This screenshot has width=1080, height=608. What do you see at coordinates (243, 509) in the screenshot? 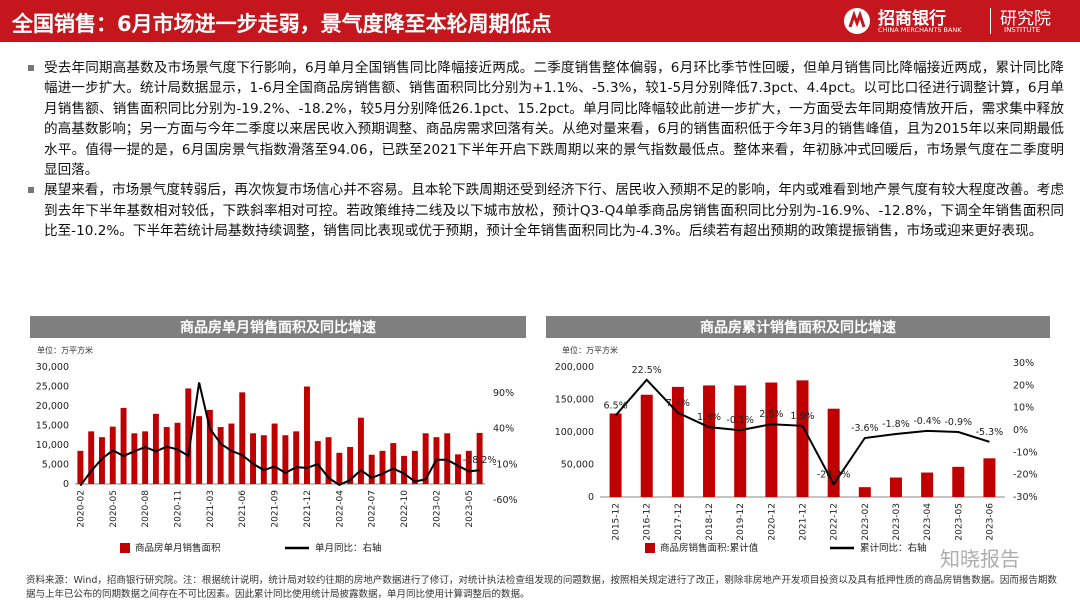
I see `x-tick-label: 2021-06` at bounding box center [243, 509].